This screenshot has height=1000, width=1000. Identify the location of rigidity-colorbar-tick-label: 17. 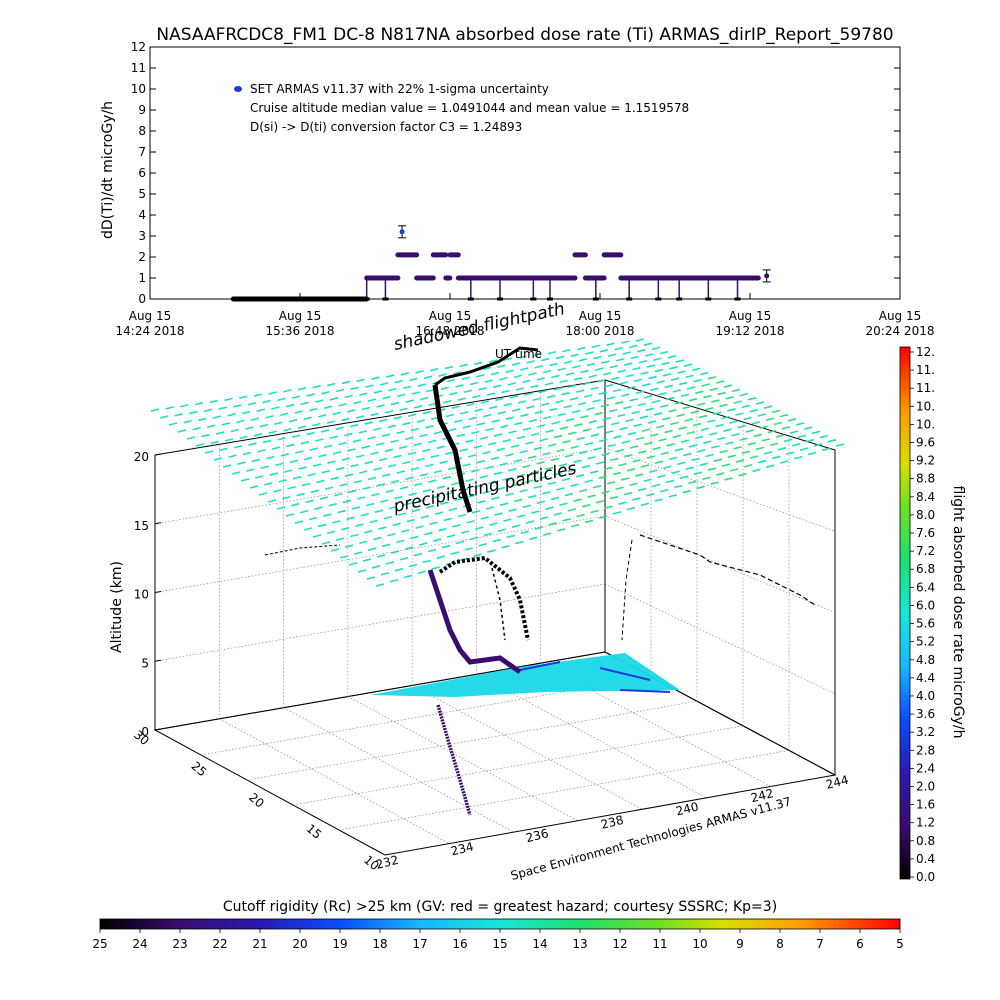
(419, 944).